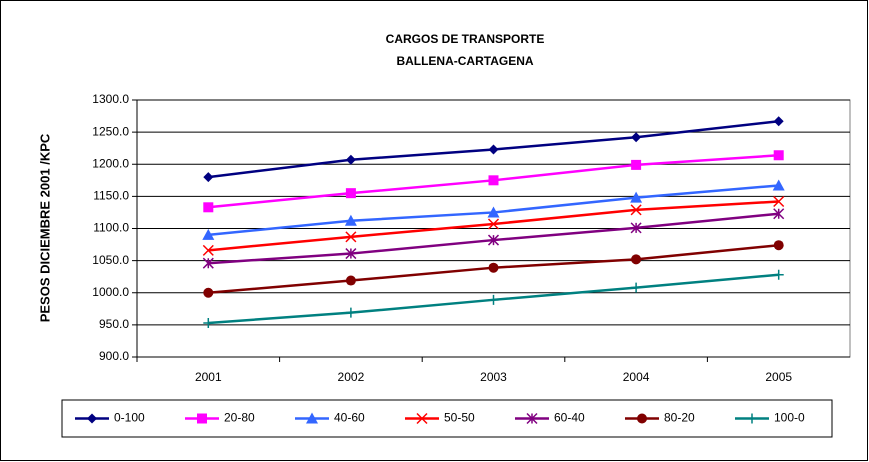  Describe the element at coordinates (110, 260) in the screenshot. I see `y-tick-label: 1050.0` at that location.